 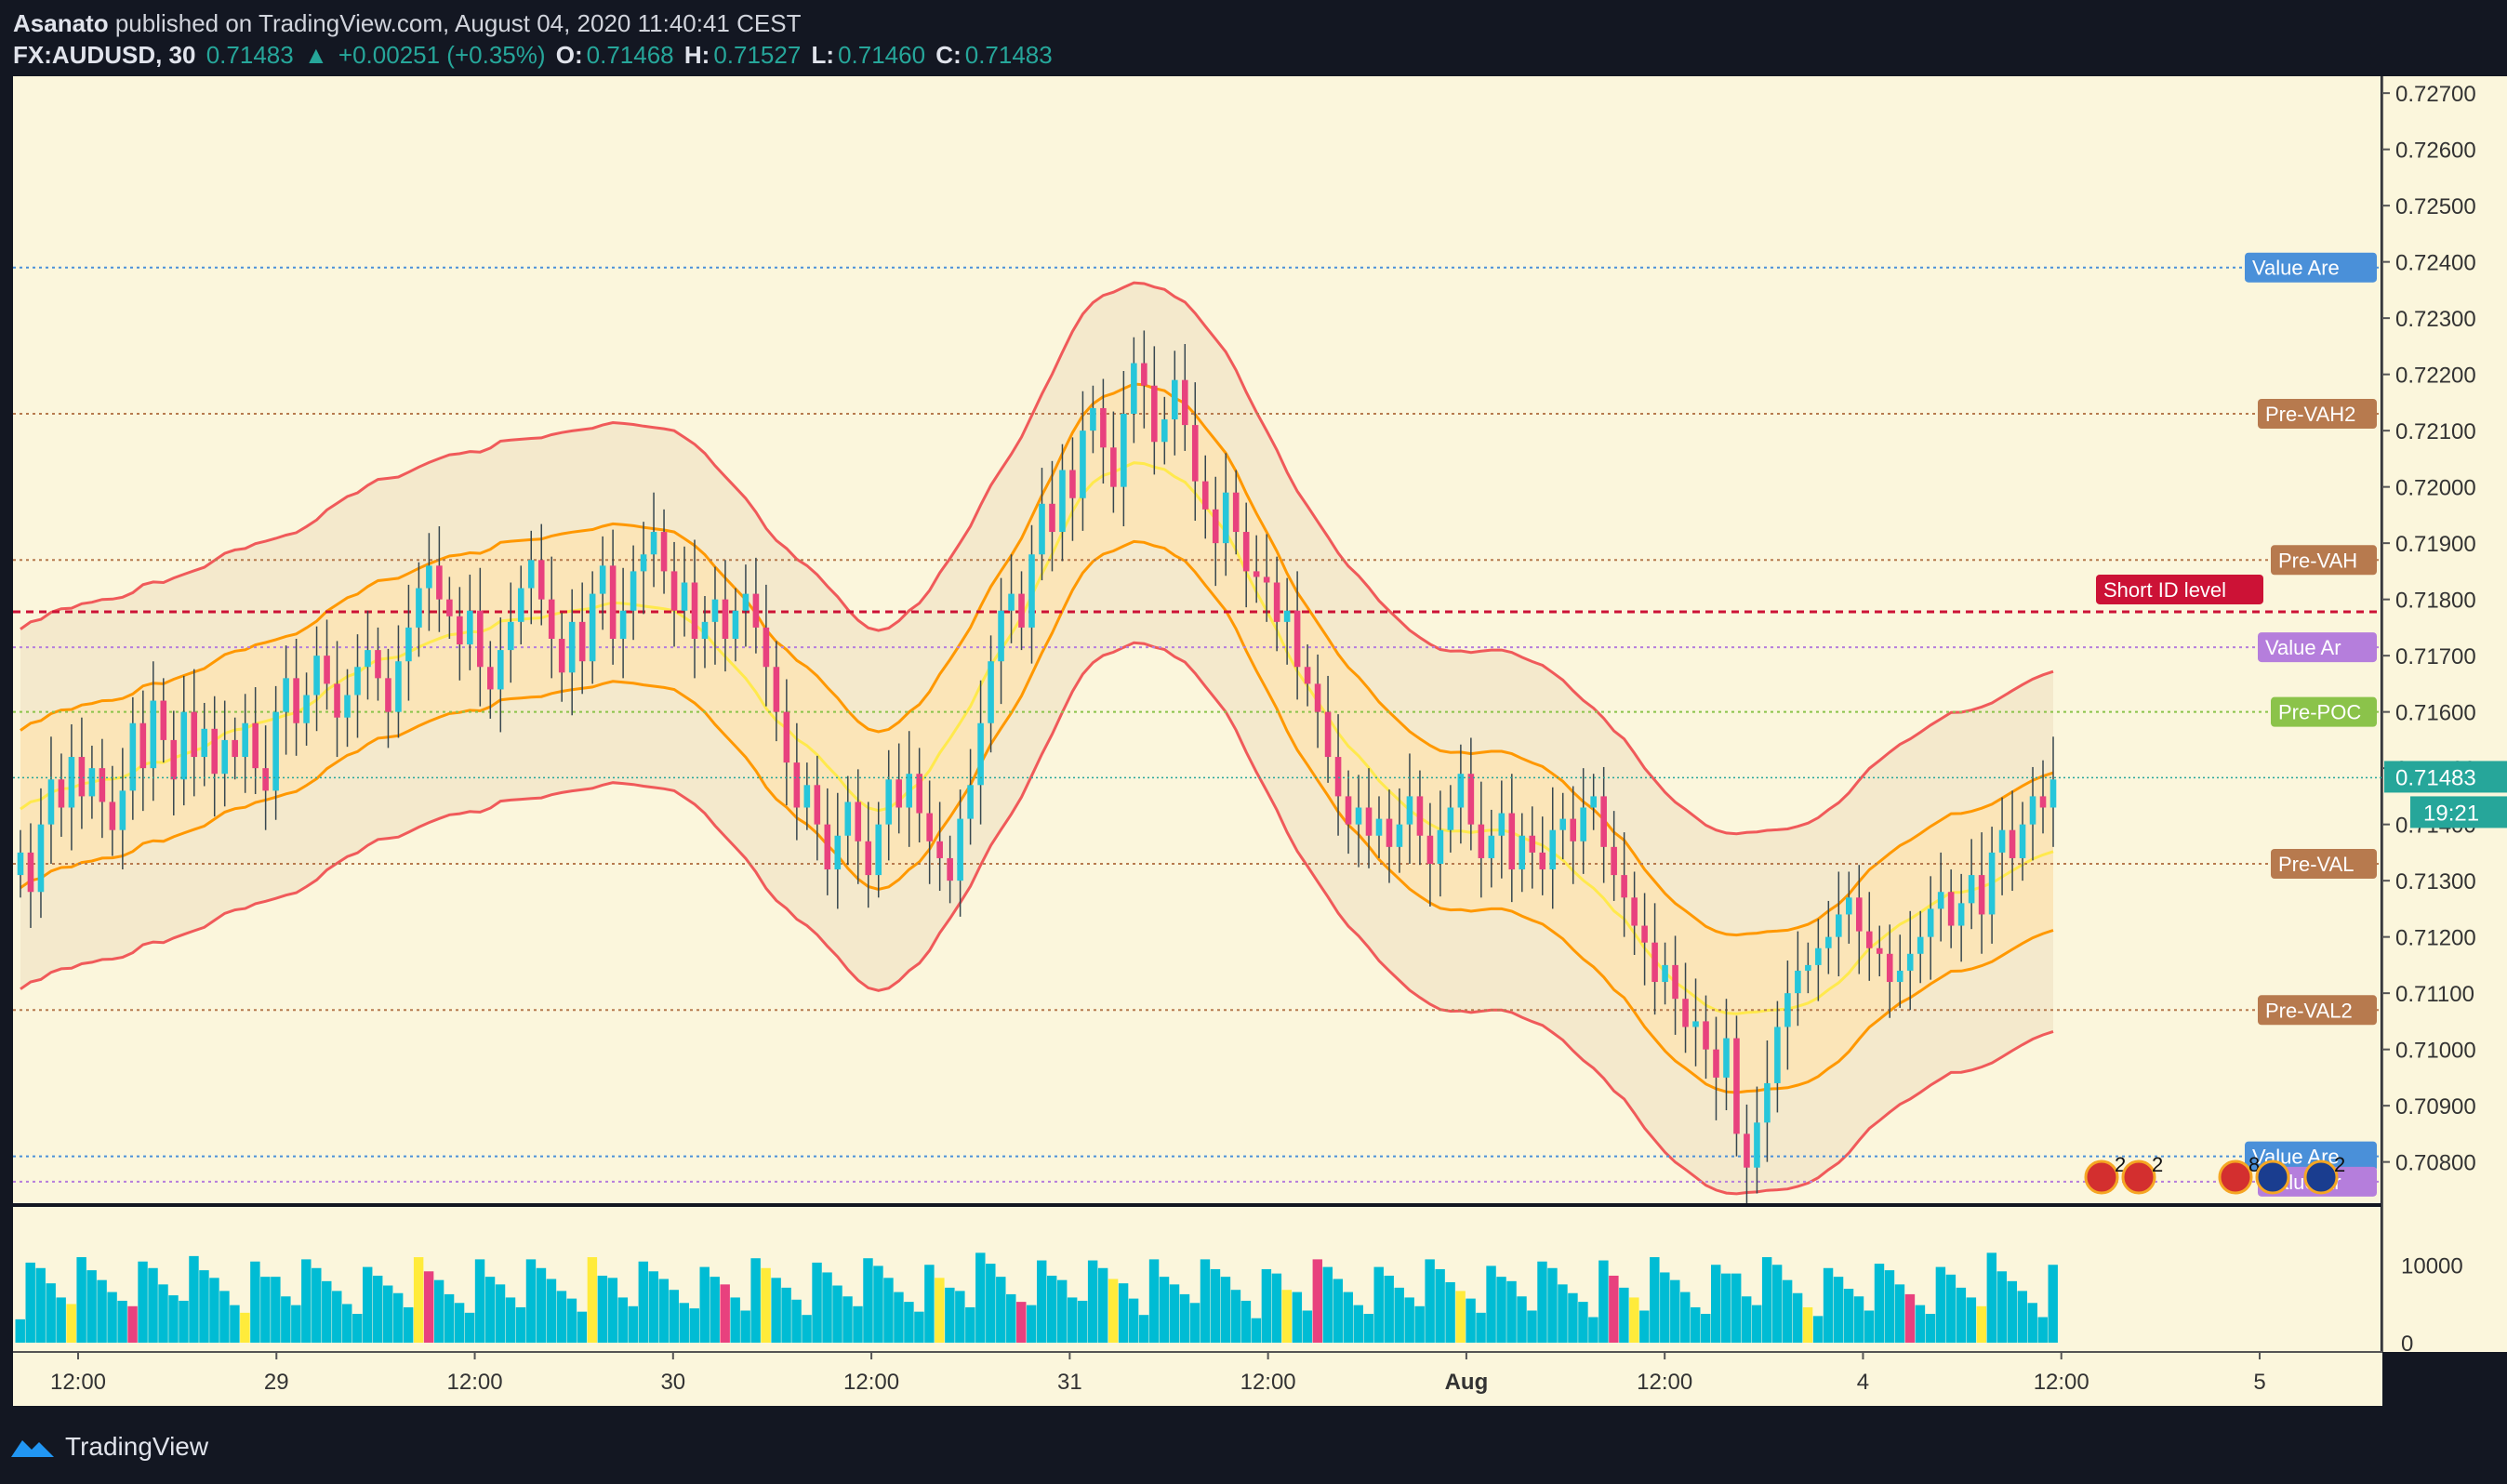 What do you see at coordinates (104, 55) in the screenshot?
I see `symbol-label: FX:AUDUSD, 30` at bounding box center [104, 55].